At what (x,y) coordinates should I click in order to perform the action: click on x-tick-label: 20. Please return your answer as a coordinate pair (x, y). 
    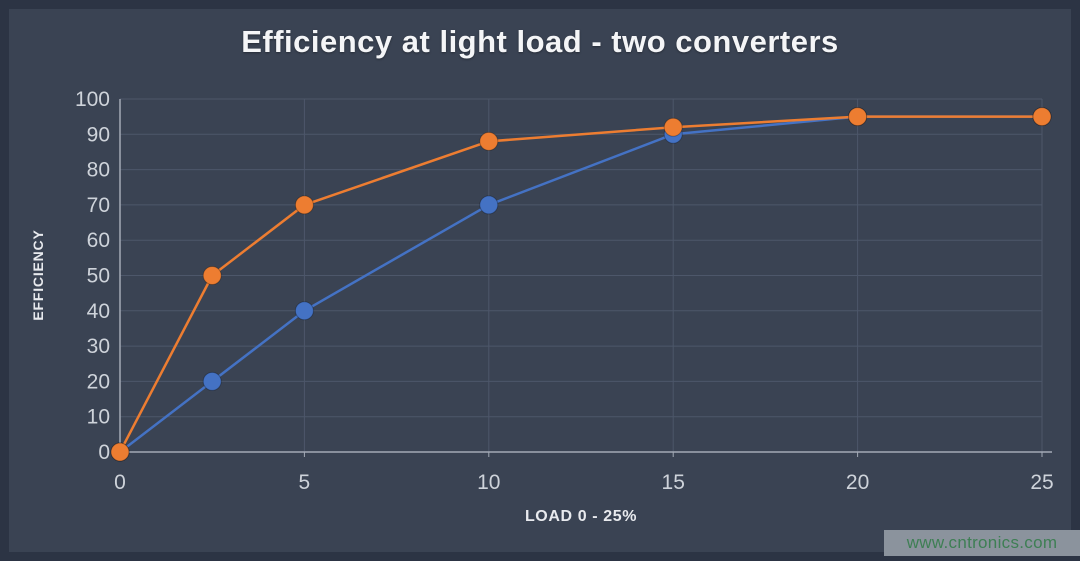
    Looking at the image, I should click on (857, 482).